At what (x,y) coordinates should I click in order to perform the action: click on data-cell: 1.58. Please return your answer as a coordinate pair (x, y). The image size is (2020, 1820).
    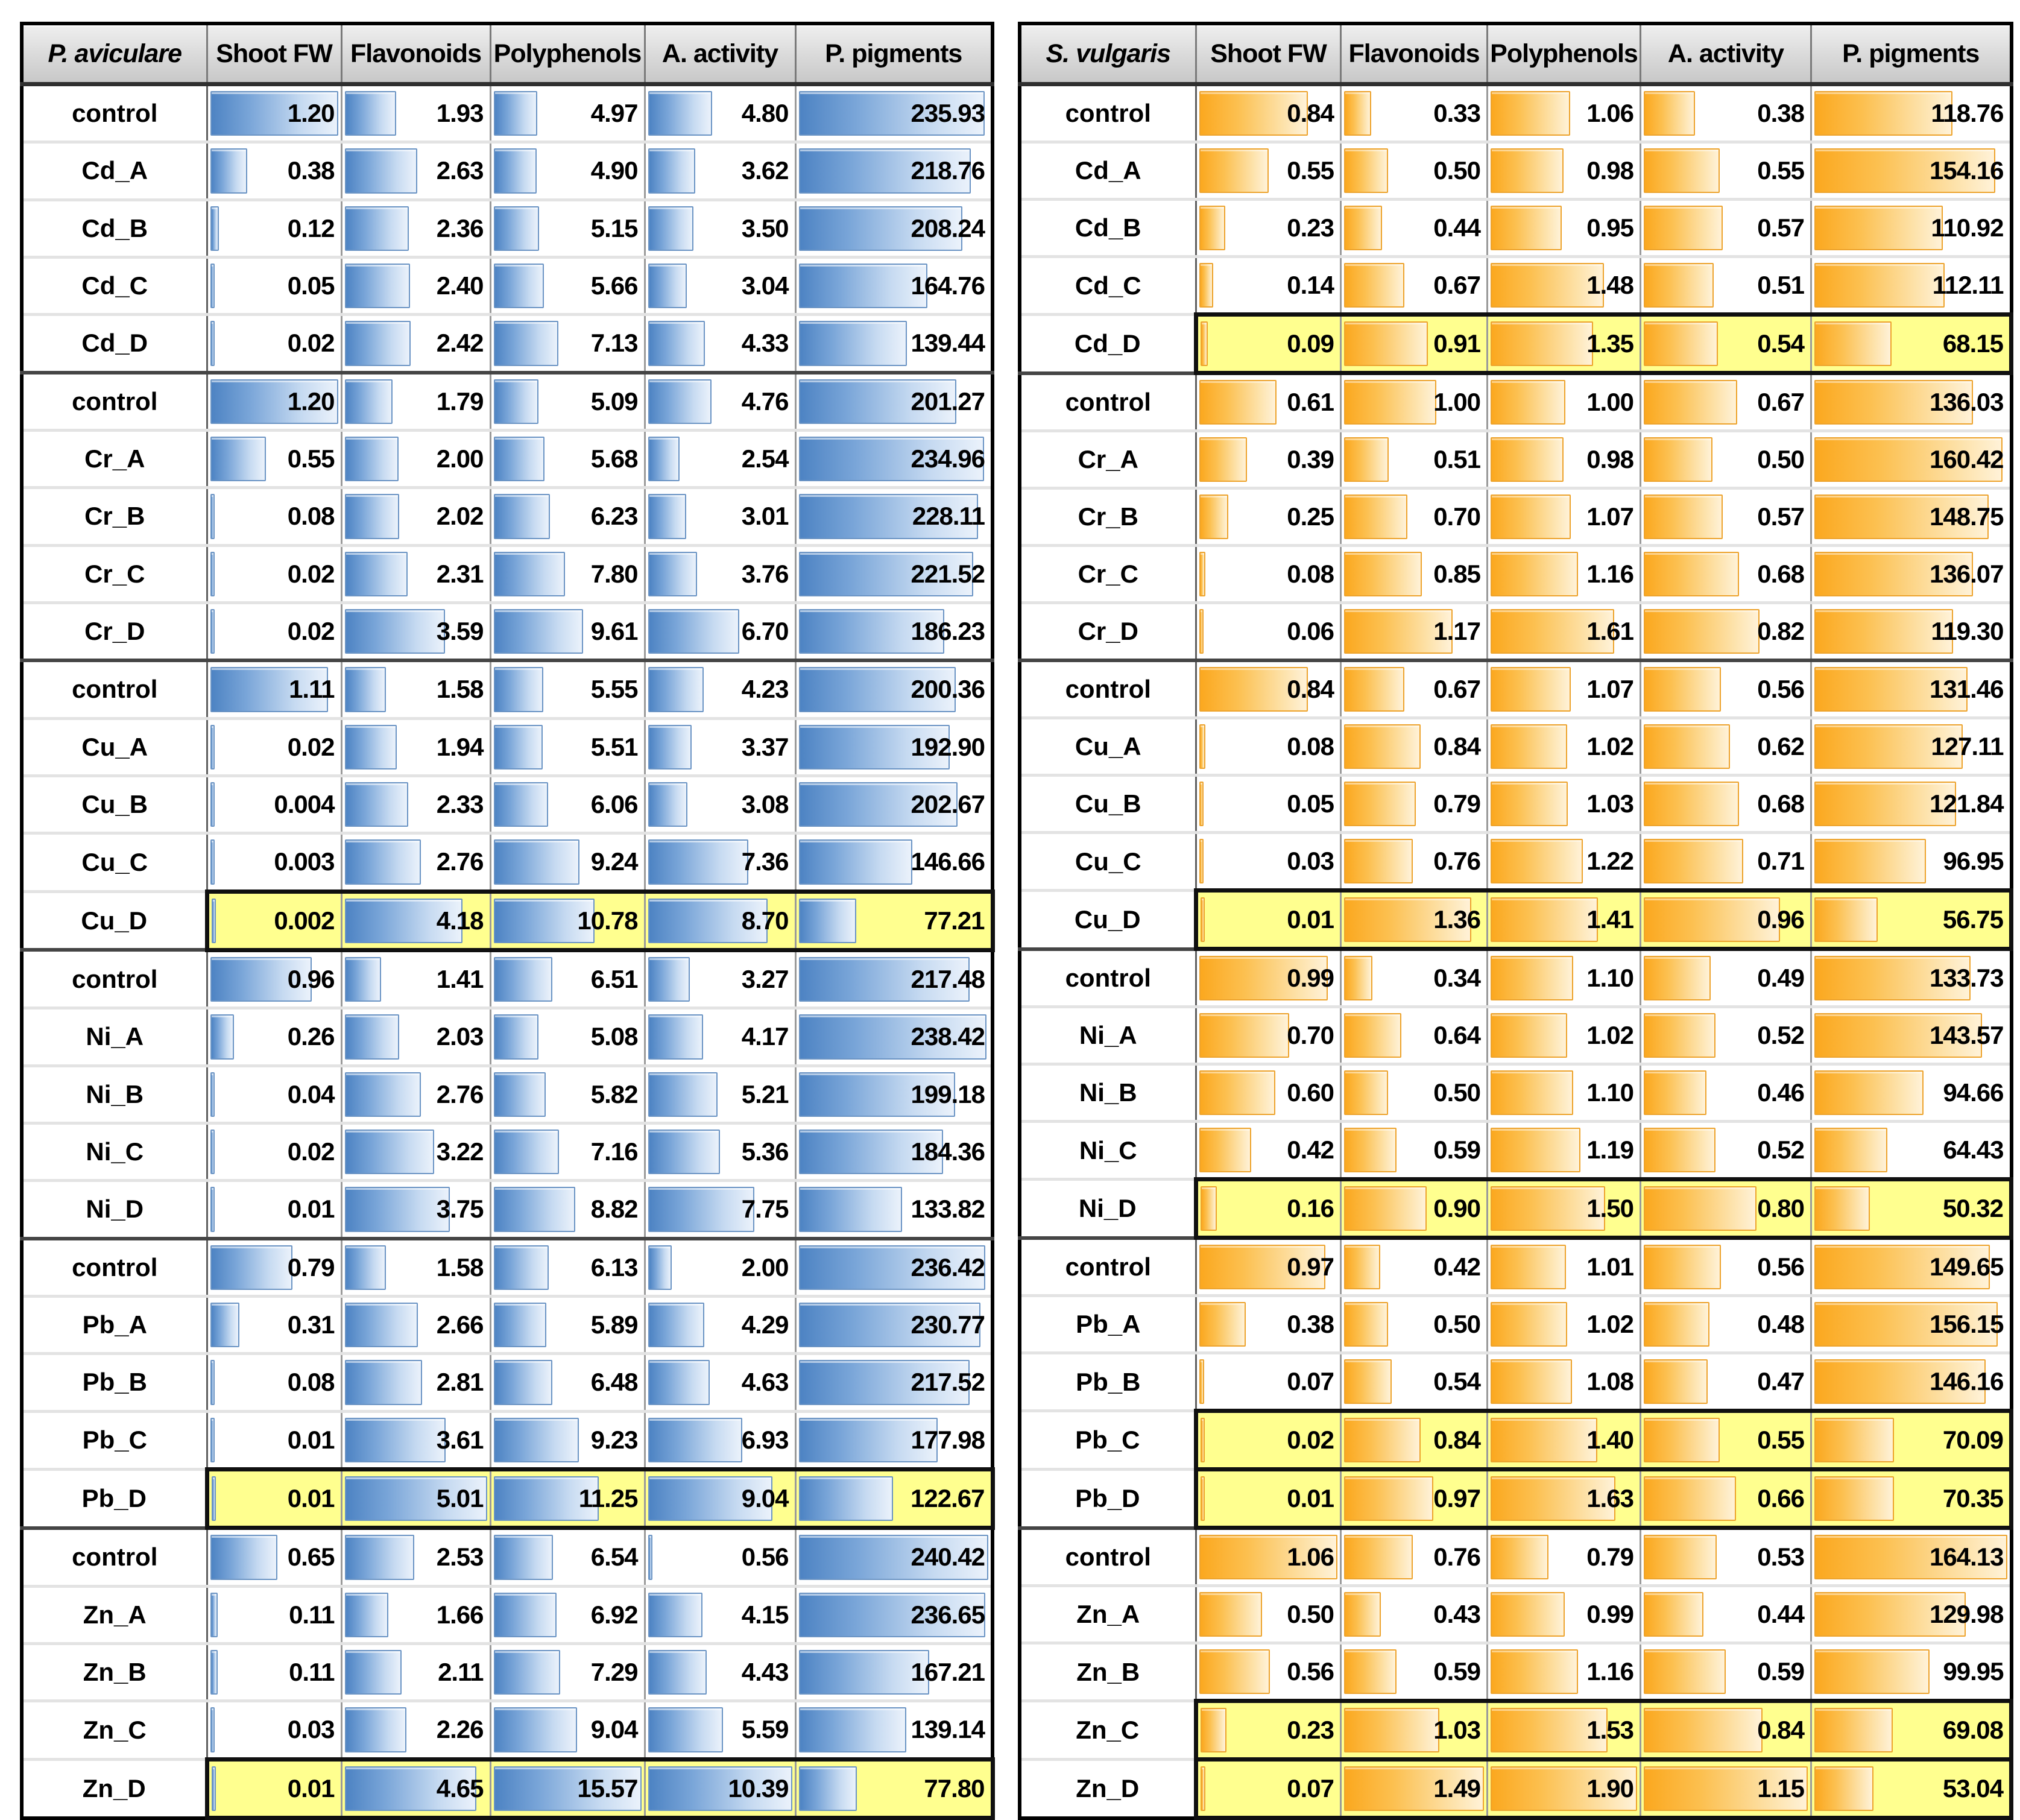
    Looking at the image, I should click on (415, 1267).